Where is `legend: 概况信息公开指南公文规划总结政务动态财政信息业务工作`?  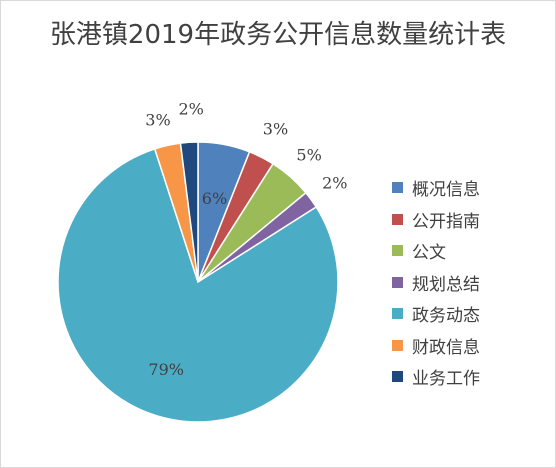
legend: 概况信息公开指南公文规划总结政务动态财政信息业务工作 is located at coordinates (436, 282).